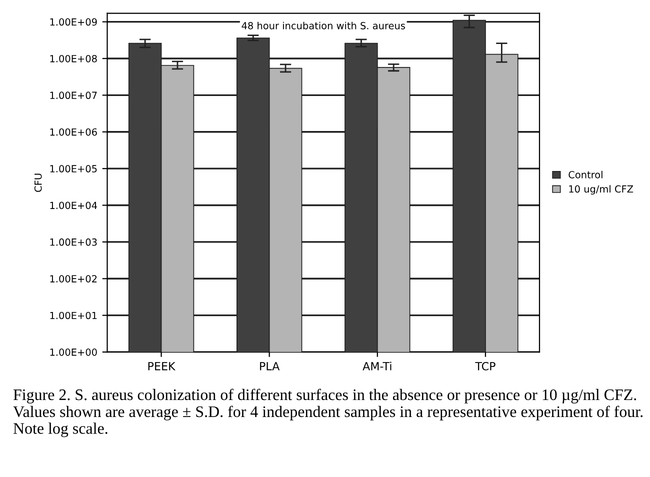 The image size is (650, 477). What do you see at coordinates (162, 366) in the screenshot?
I see `x-tick-label: PEEK` at bounding box center [162, 366].